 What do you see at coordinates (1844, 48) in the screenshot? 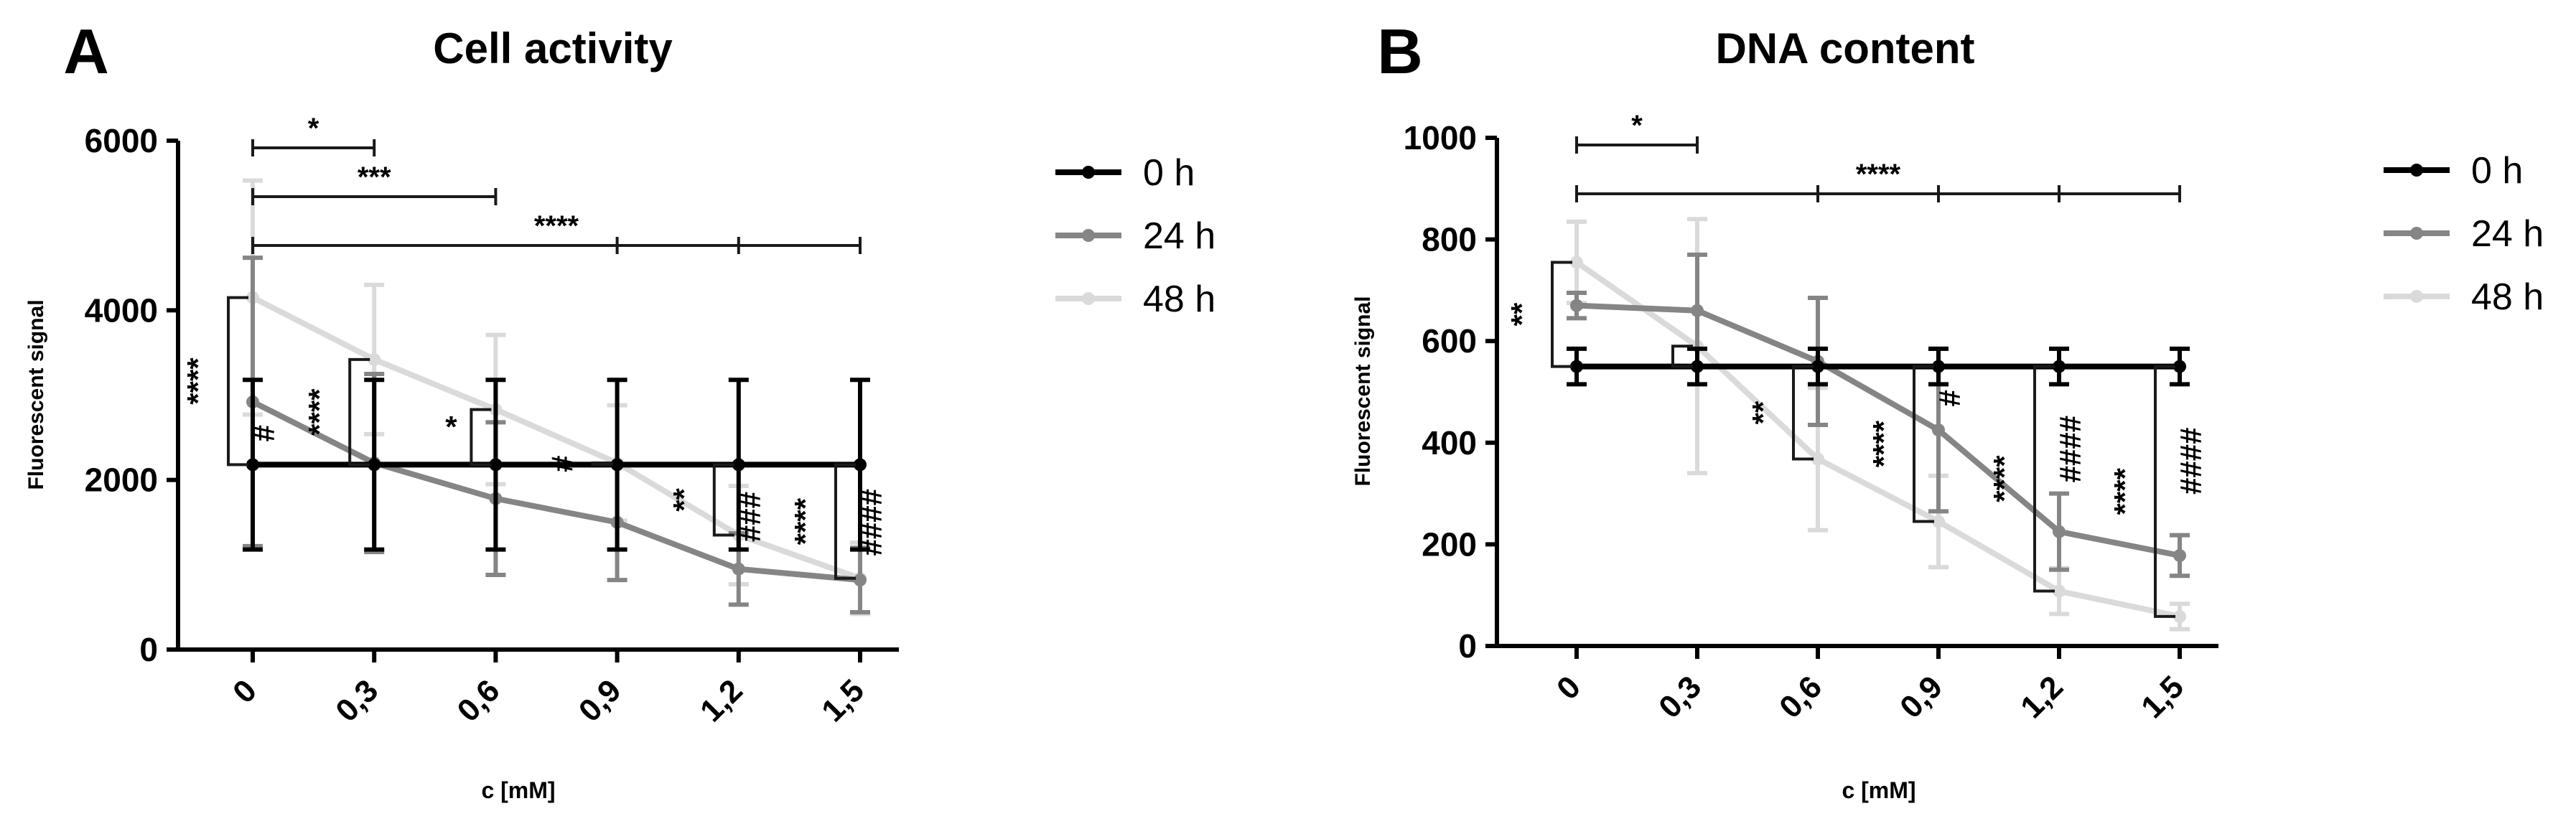
I see `chart-title: DNA content` at bounding box center [1844, 48].